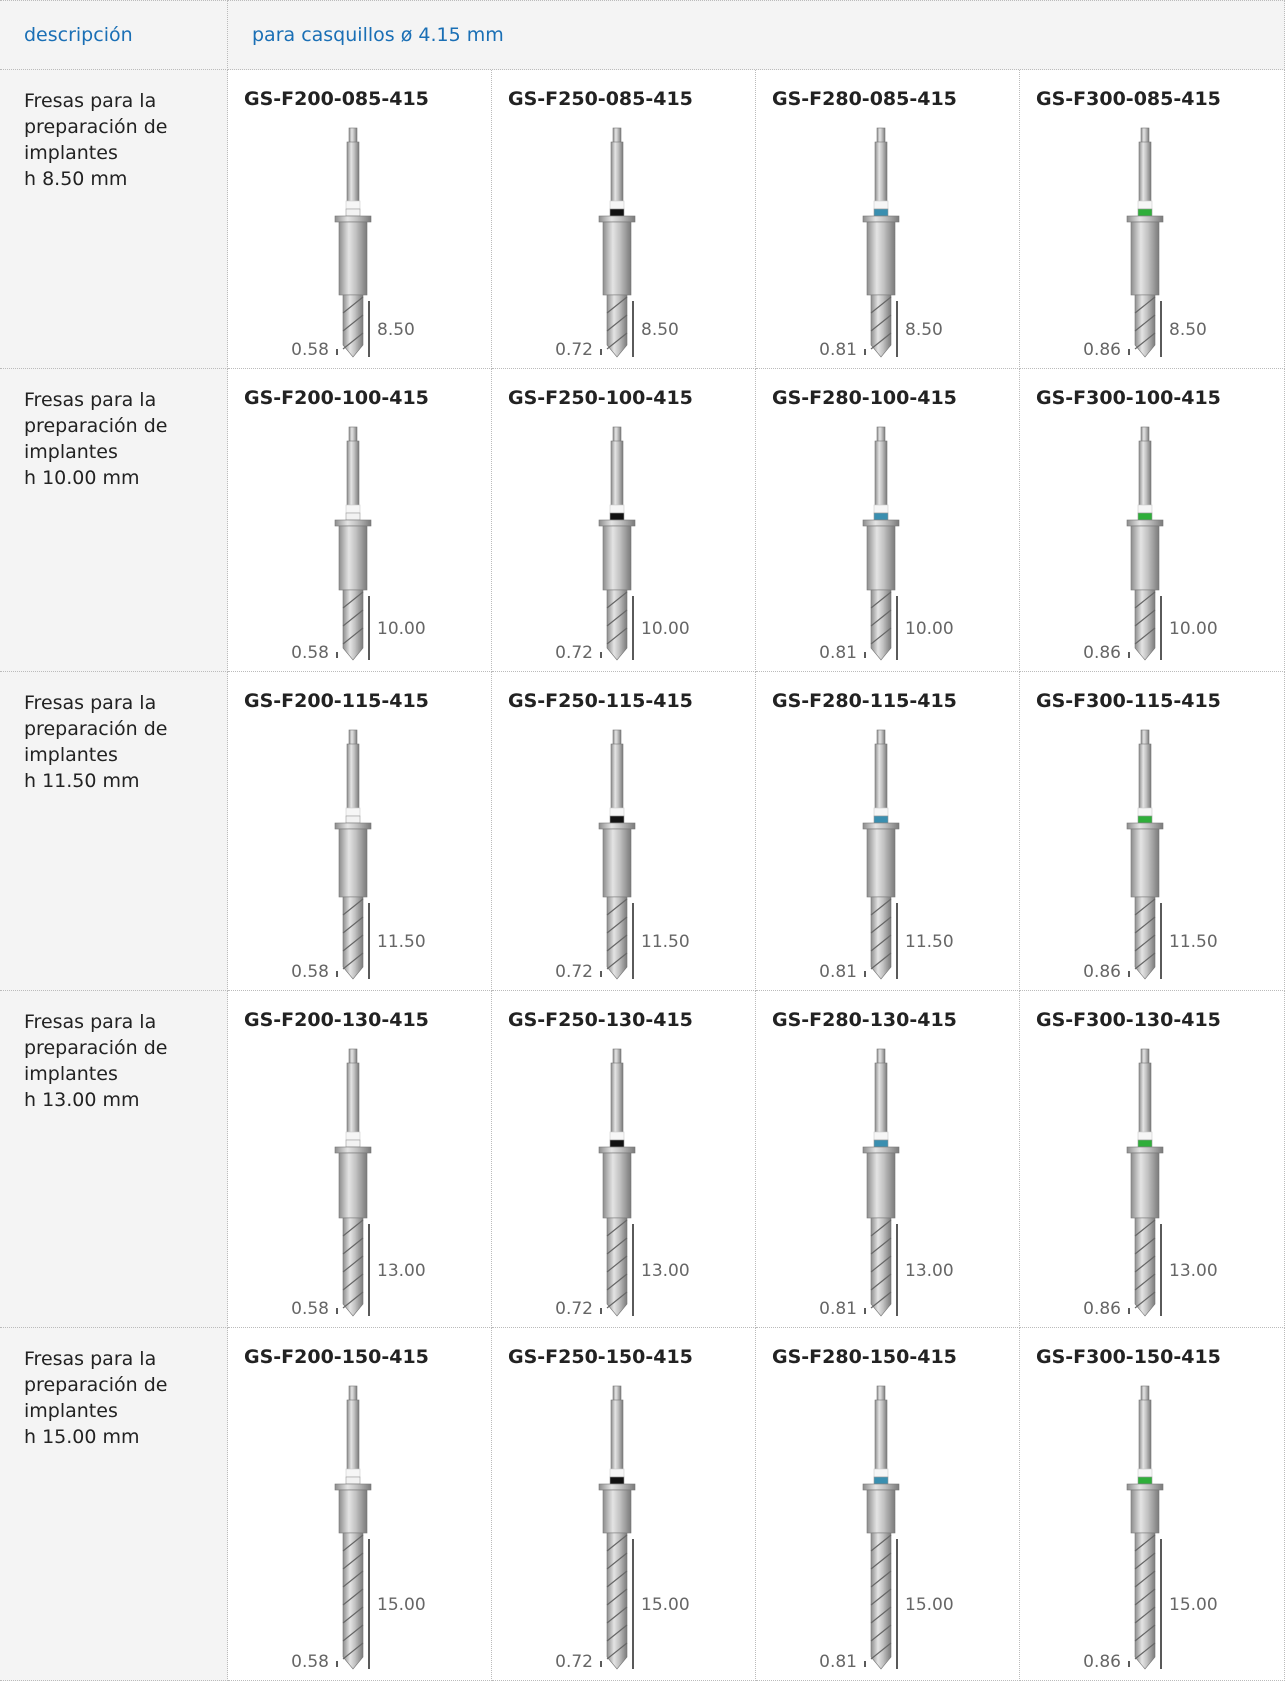 The height and width of the screenshot is (1681, 1285). I want to click on diameter-label: 0.72, so click(574, 653).